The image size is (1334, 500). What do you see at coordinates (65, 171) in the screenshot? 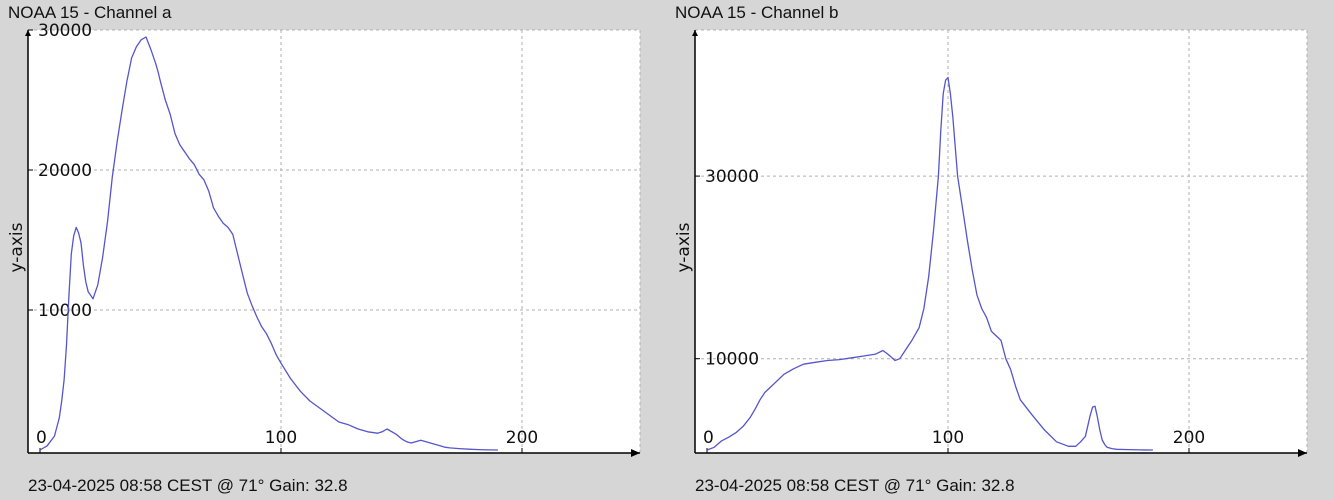
I see `y-tick-label: 20000` at bounding box center [65, 171].